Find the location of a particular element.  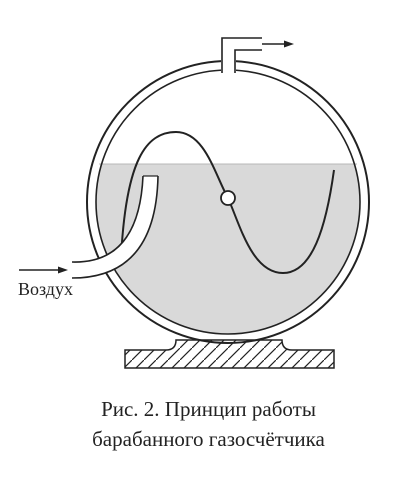

meter-stand is located at coordinates (229, 354).